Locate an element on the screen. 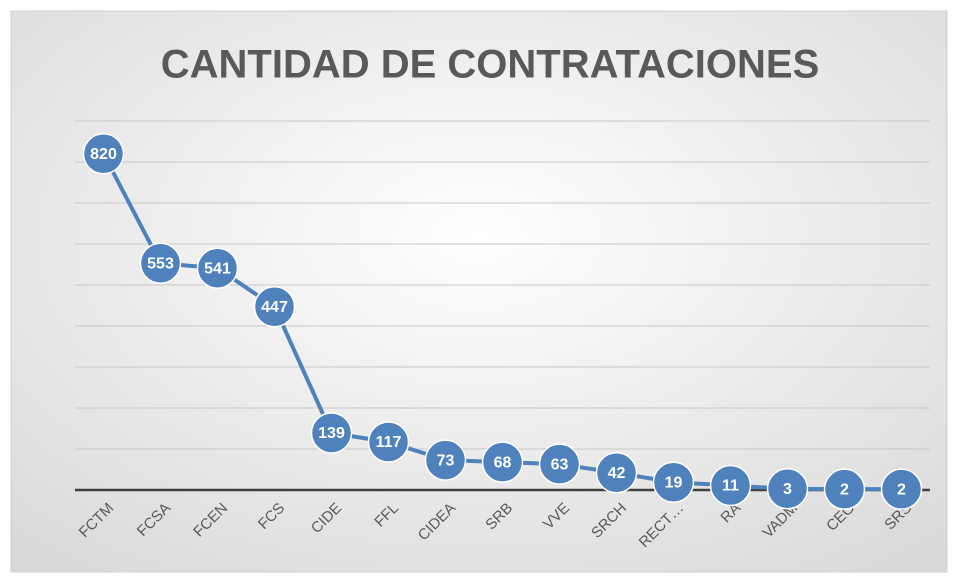  data-label: 820 is located at coordinates (103, 154).